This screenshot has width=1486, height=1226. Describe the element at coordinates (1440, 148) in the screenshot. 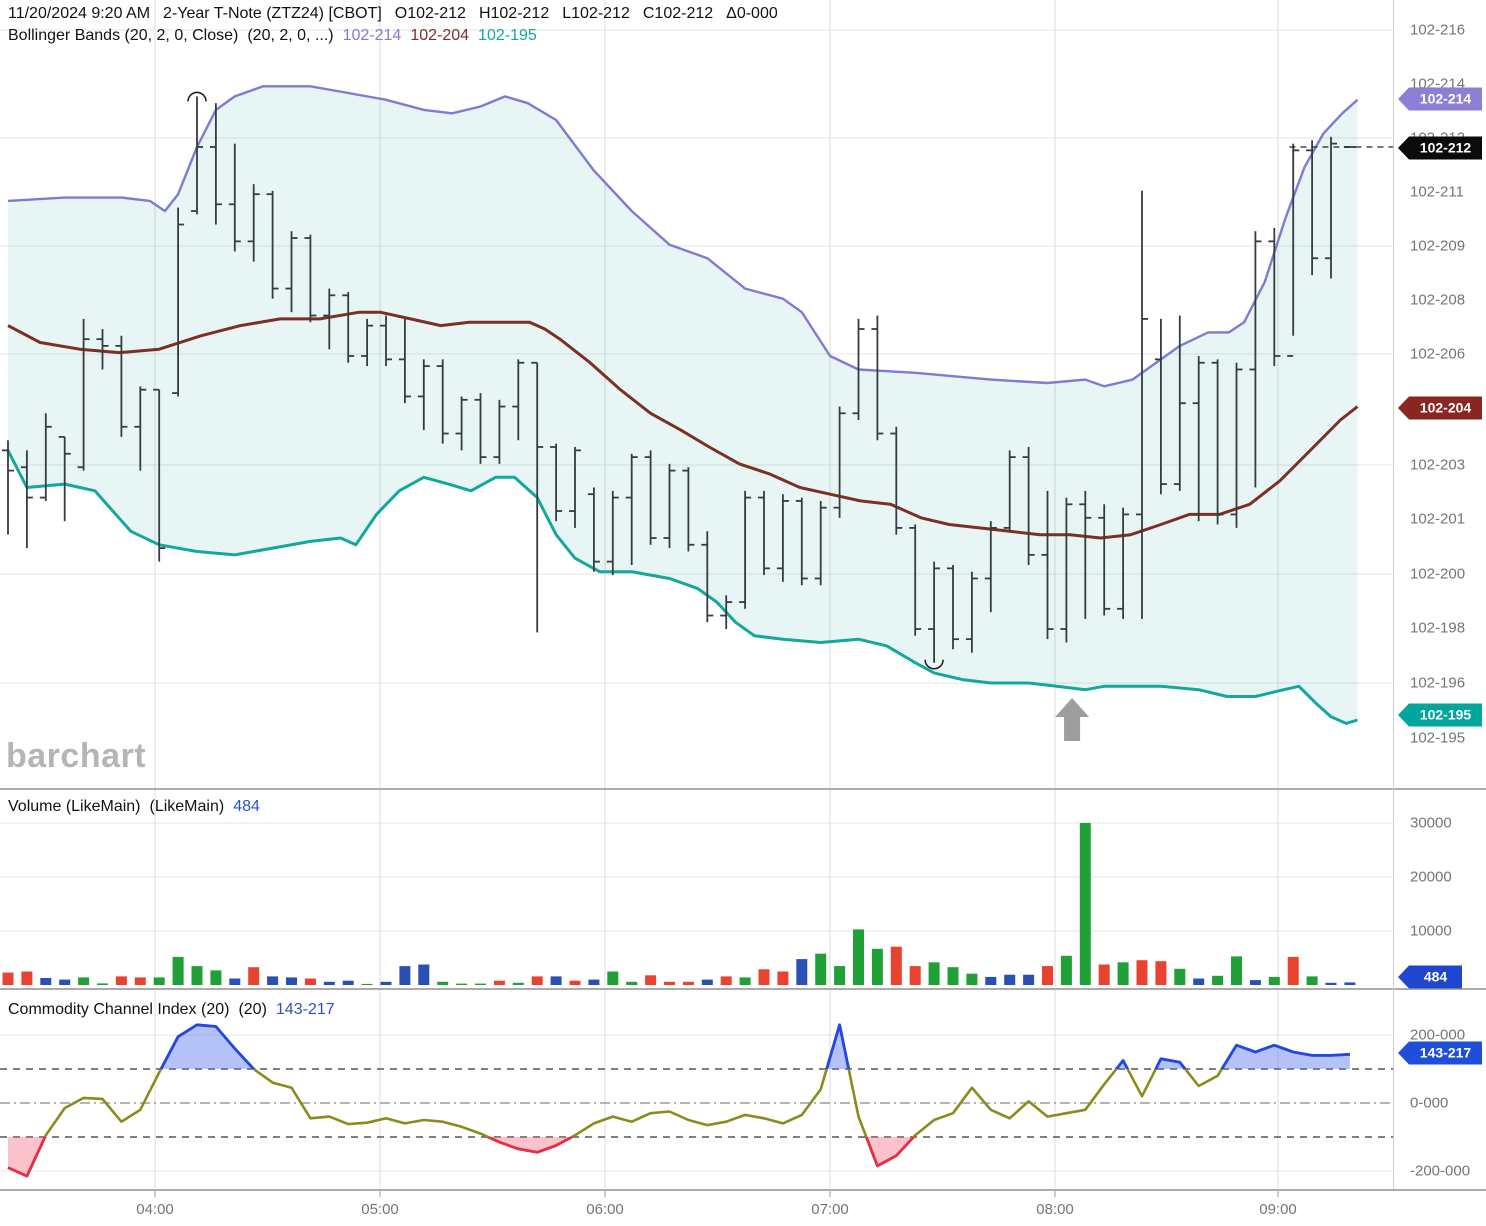

I see `last-price-axis-badge: 102-212` at that location.